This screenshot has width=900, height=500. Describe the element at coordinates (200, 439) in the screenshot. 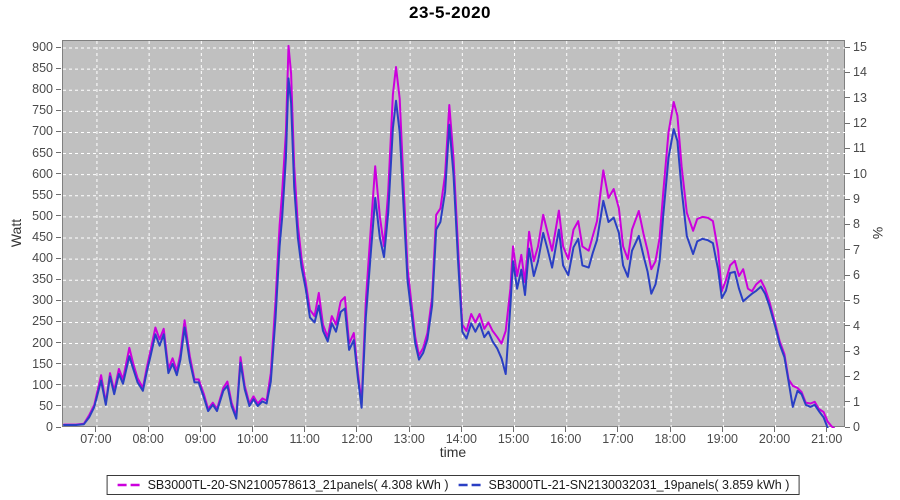

I see `x-axis-tick-label: 09:00` at that location.